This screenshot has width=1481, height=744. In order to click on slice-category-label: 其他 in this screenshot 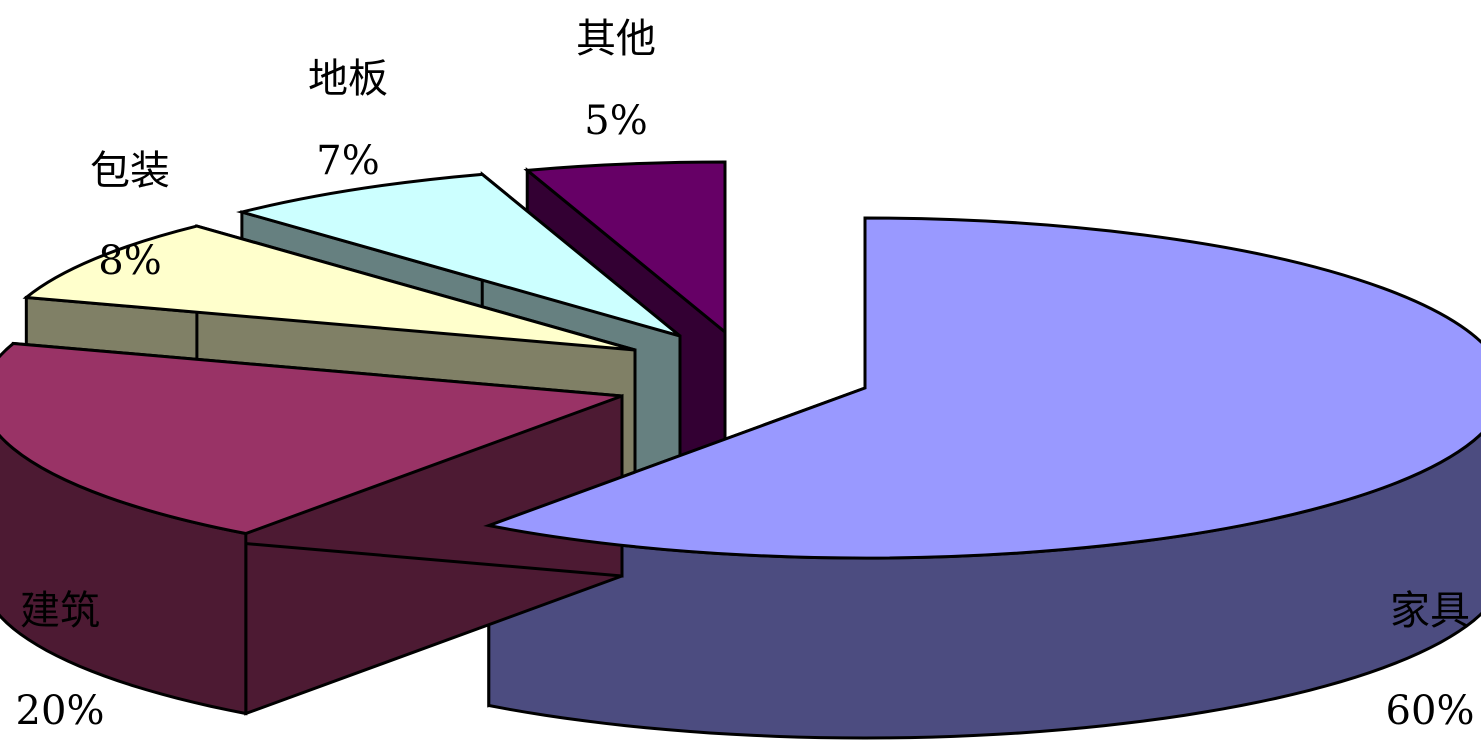, I will do `click(616, 39)`.